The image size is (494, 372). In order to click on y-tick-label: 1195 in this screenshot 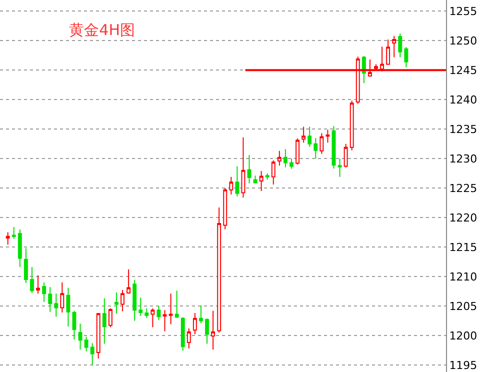, I will do `click(463, 365)`.